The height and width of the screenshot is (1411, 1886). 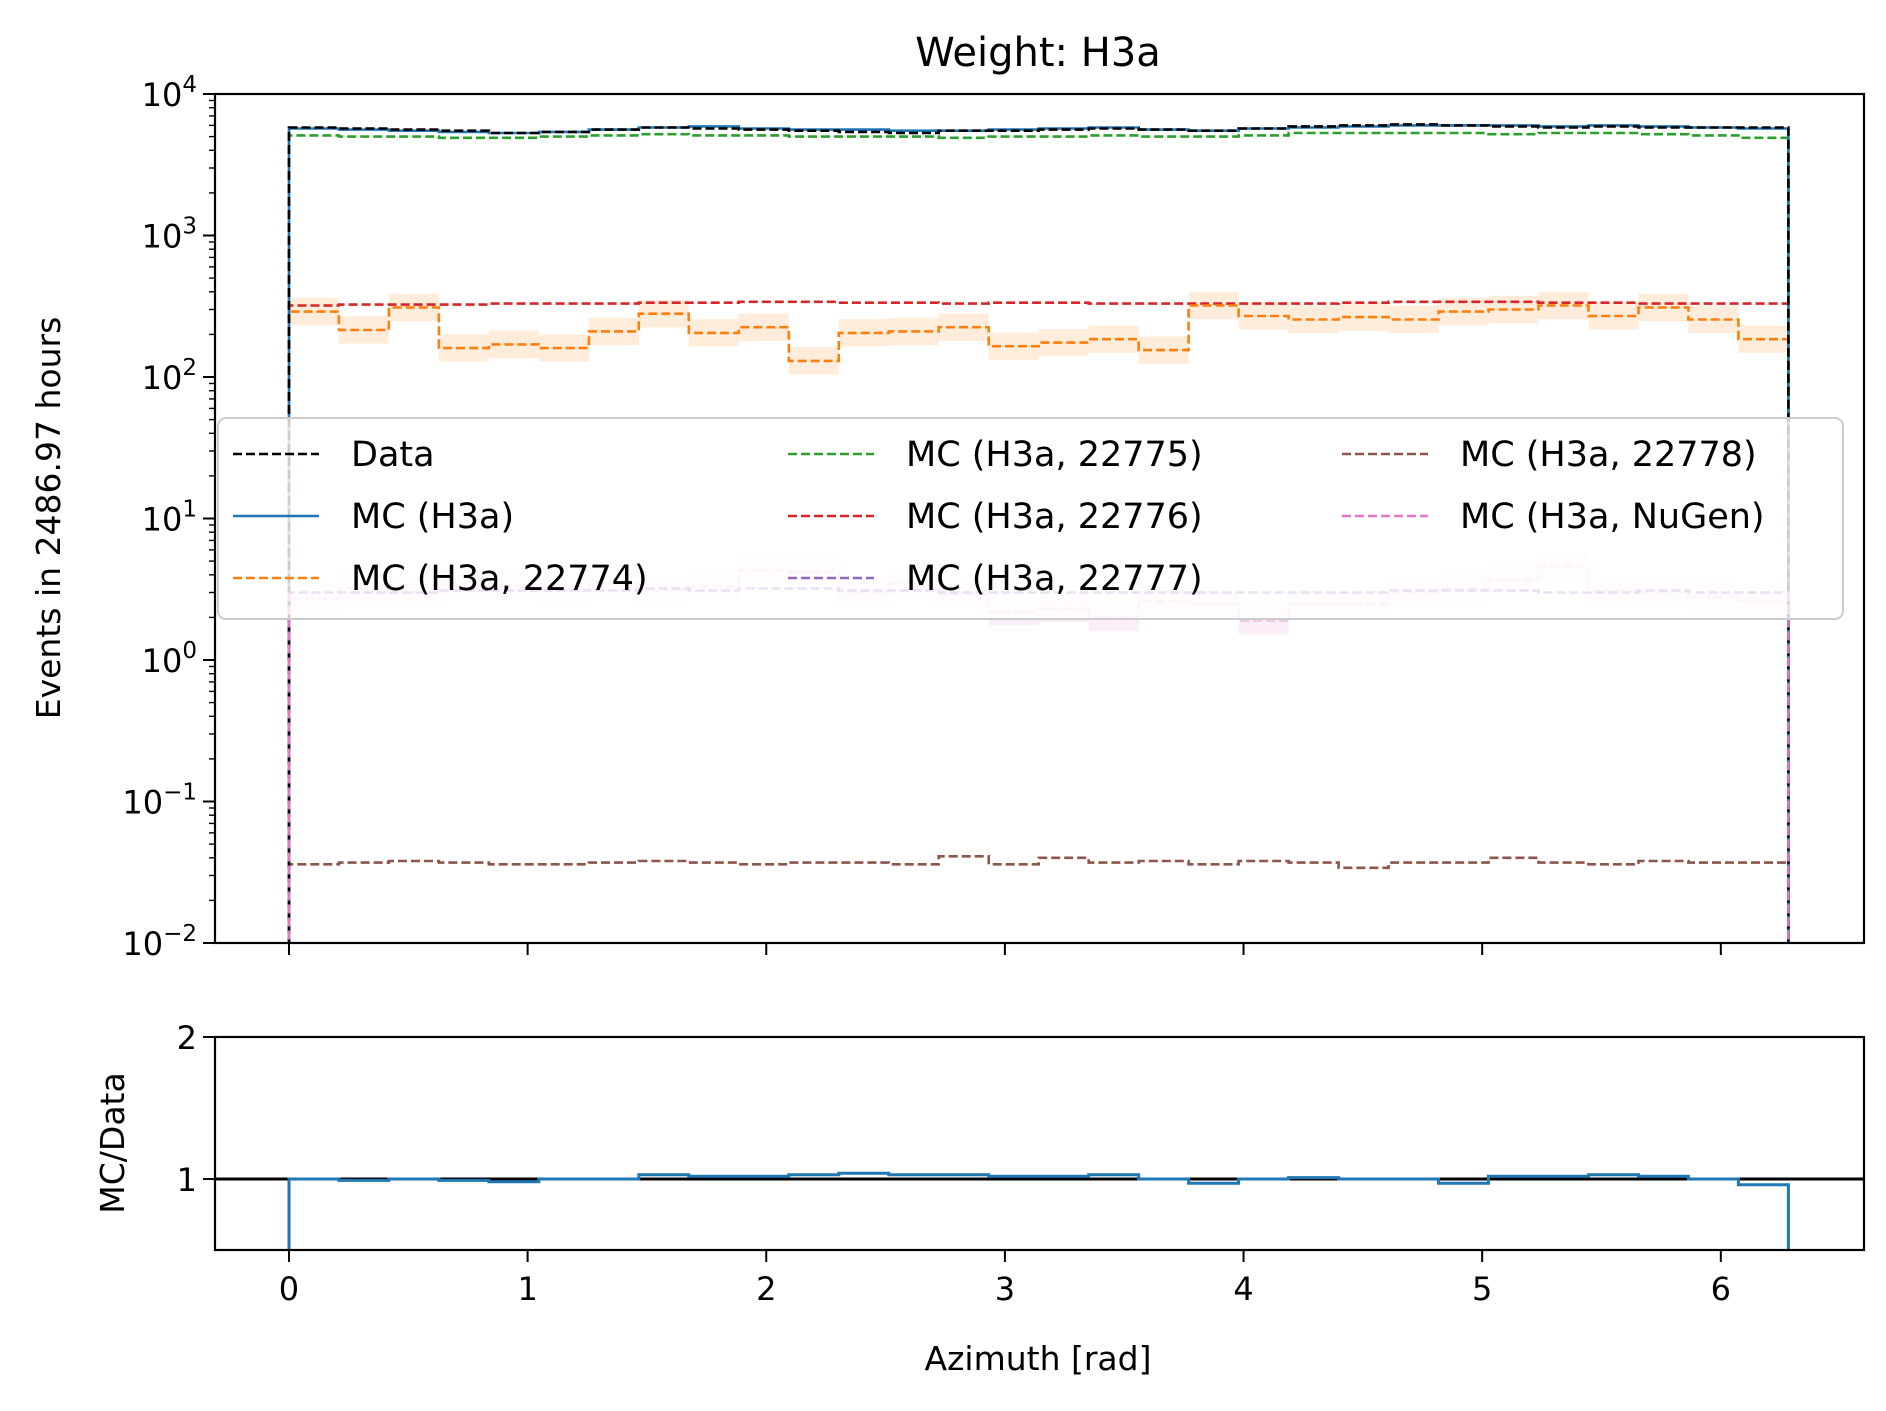 What do you see at coordinates (189, 227) in the screenshot?
I see `y-tick-exponent: 3` at bounding box center [189, 227].